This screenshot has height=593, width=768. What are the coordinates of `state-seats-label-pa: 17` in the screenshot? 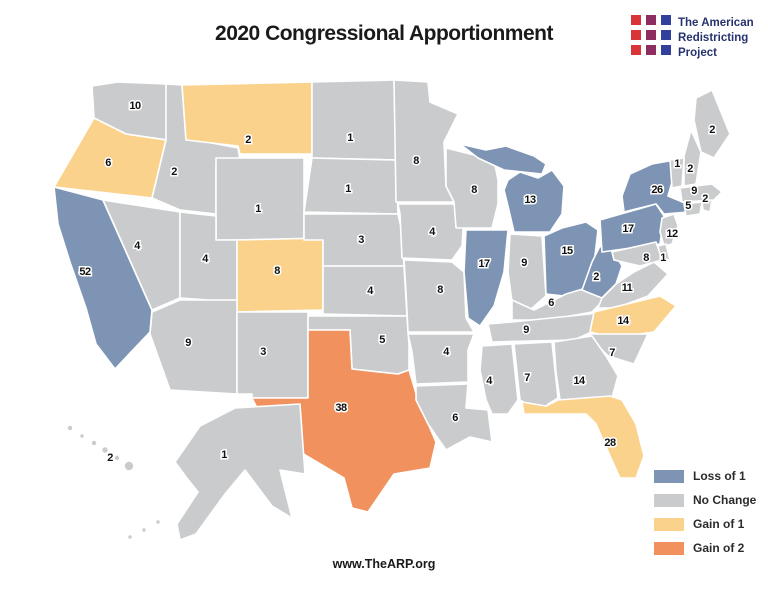 It's located at (628, 229).